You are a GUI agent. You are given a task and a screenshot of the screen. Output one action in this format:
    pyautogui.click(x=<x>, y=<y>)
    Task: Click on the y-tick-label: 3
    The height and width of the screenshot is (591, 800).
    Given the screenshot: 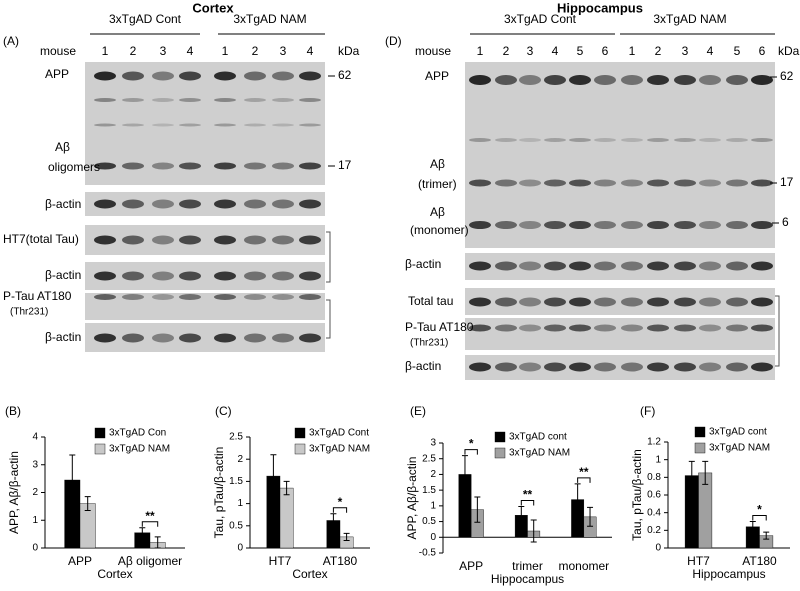 What is the action you would take?
    pyautogui.click(x=433, y=443)
    